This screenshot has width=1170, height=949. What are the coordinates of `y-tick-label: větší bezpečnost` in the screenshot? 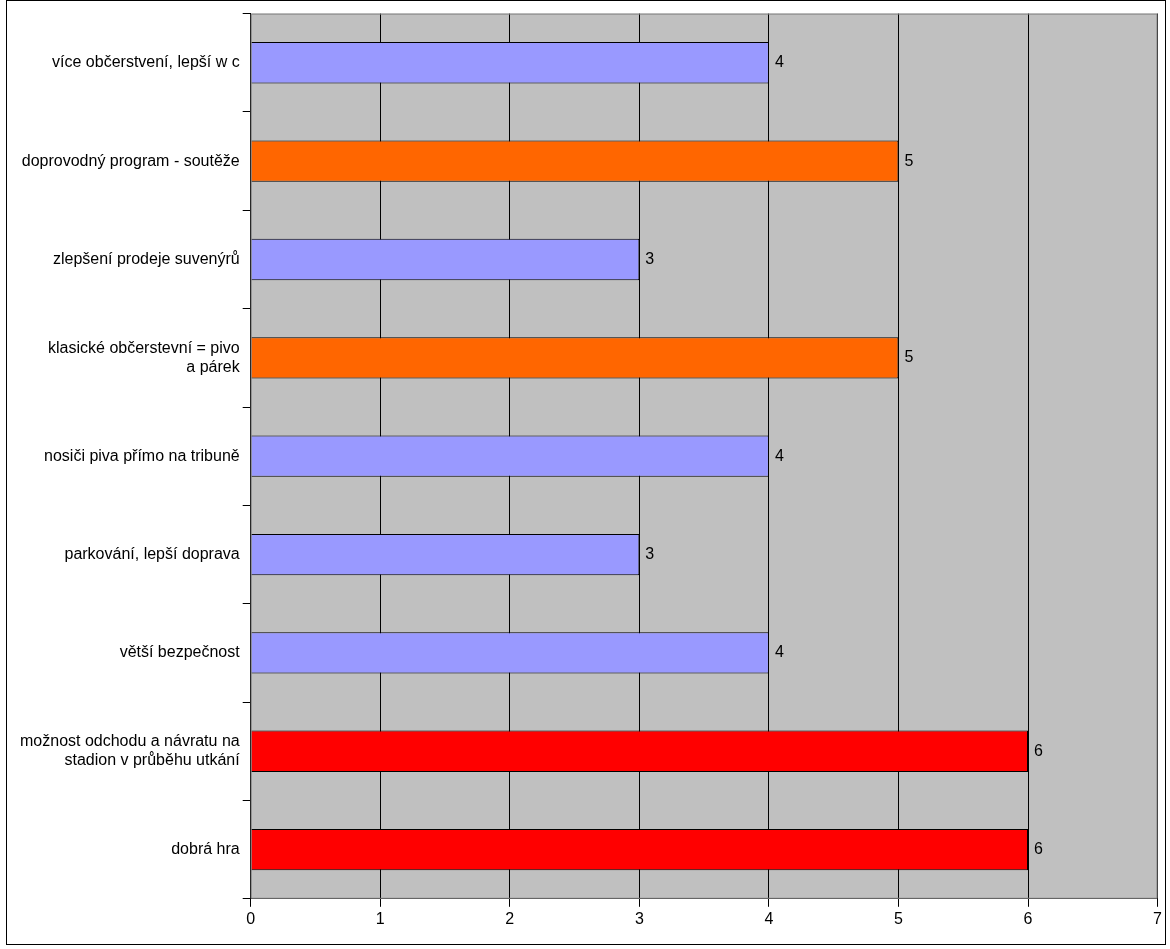 It's located at (180, 652).